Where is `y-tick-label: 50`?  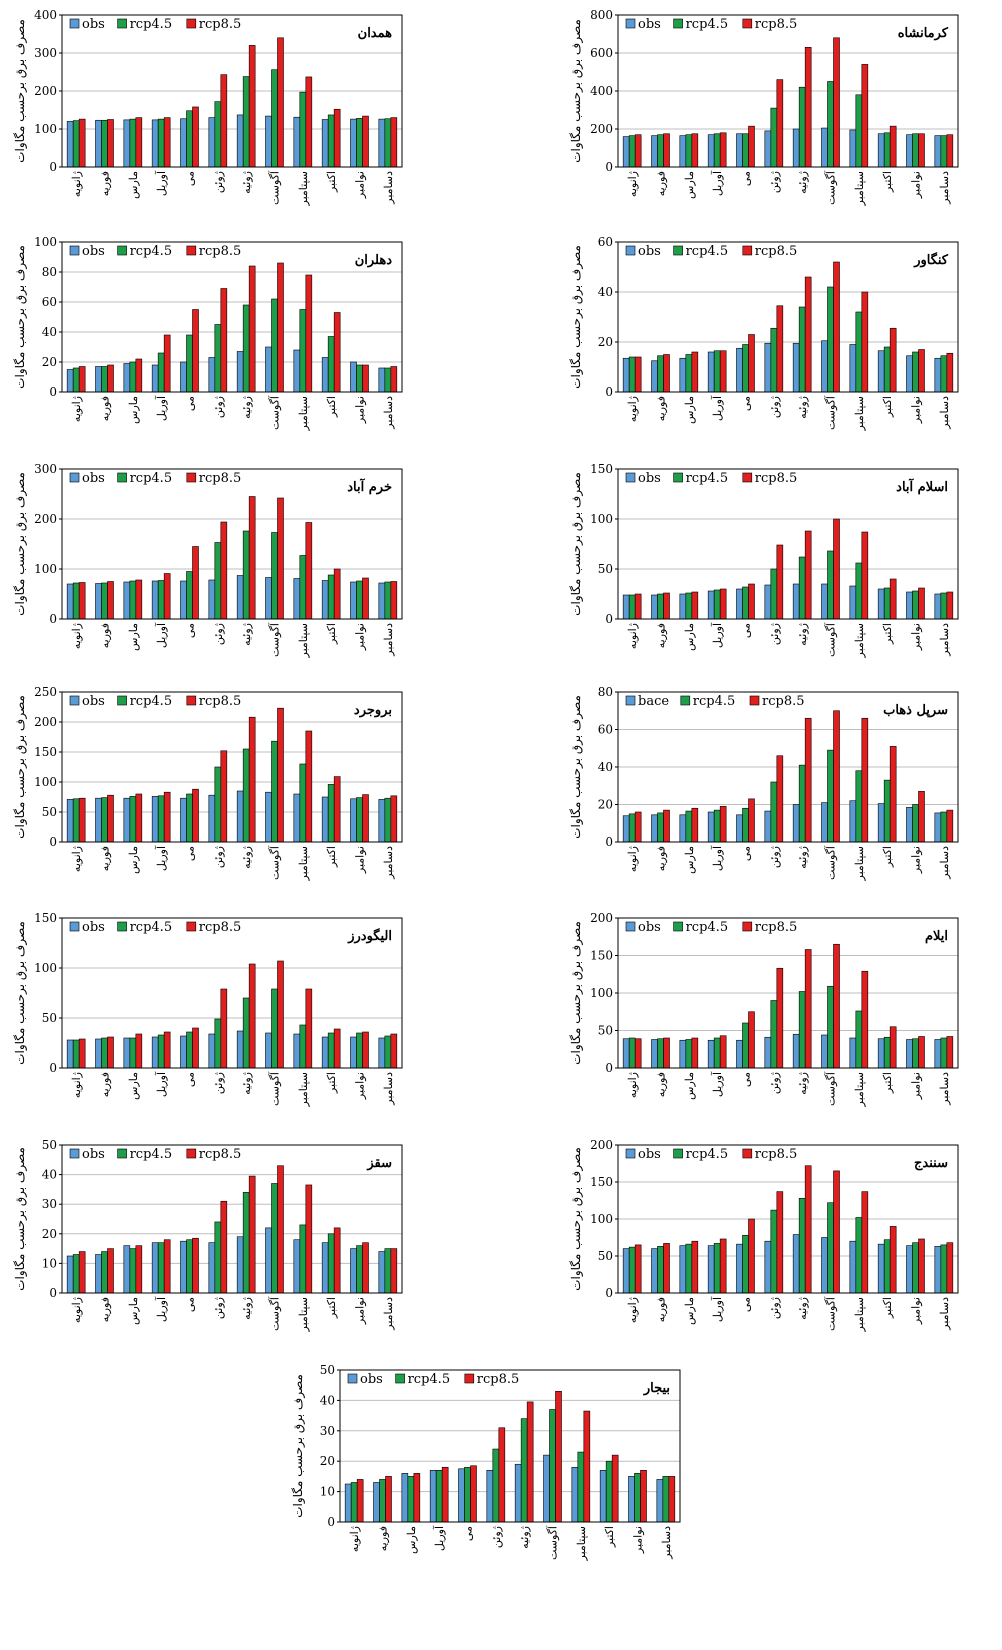
y-tick-label: 50 is located at coordinates (49, 1145).